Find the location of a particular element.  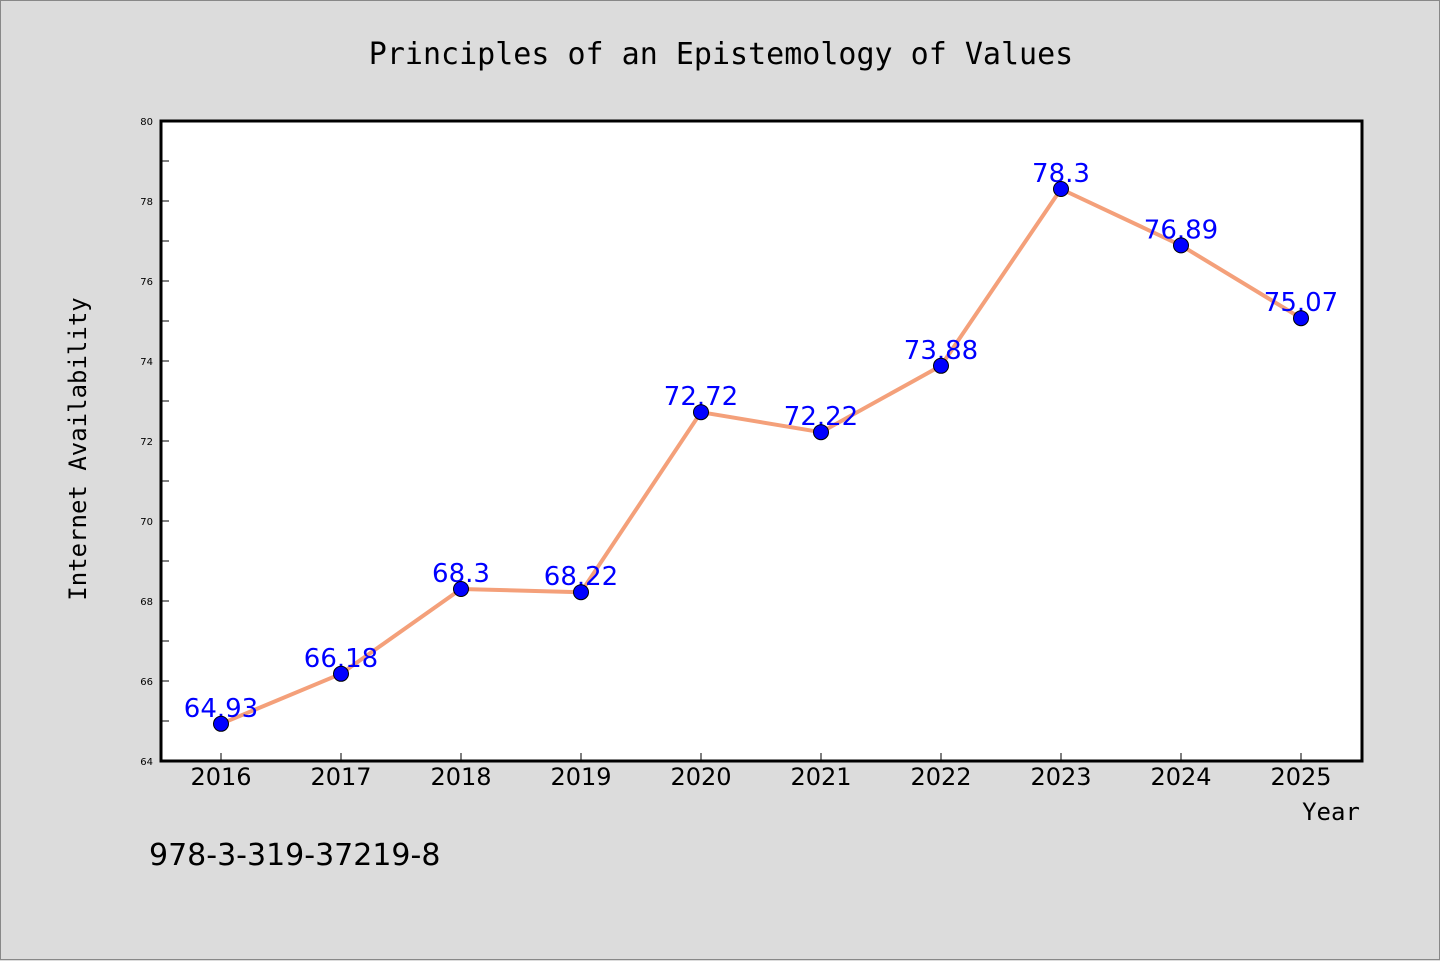

y-tick-label: 72 is located at coordinates (146, 442).